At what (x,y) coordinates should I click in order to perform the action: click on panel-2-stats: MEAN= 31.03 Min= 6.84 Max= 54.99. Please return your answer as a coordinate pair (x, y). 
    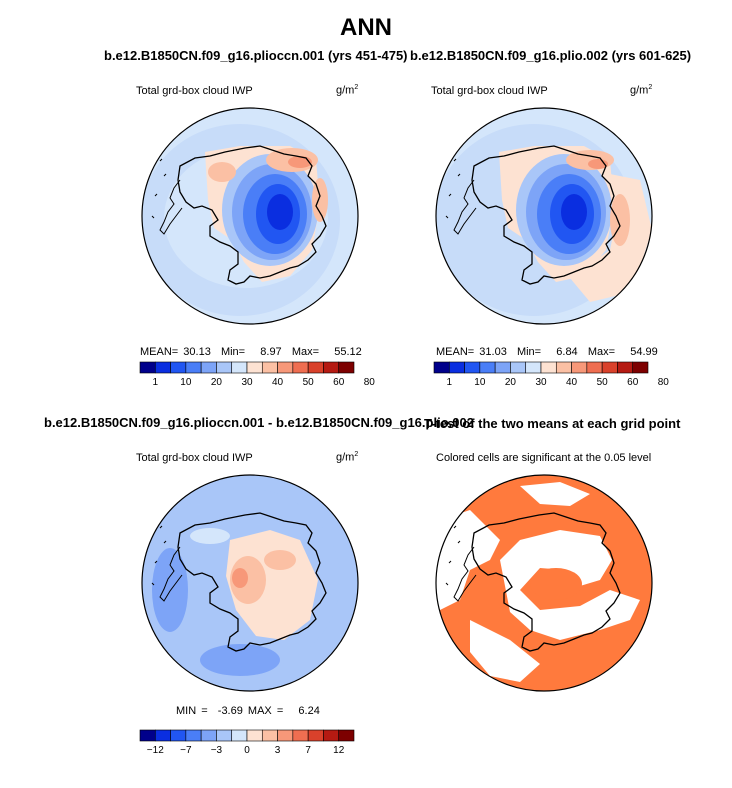
    Looking at the image, I should click on (547, 352).